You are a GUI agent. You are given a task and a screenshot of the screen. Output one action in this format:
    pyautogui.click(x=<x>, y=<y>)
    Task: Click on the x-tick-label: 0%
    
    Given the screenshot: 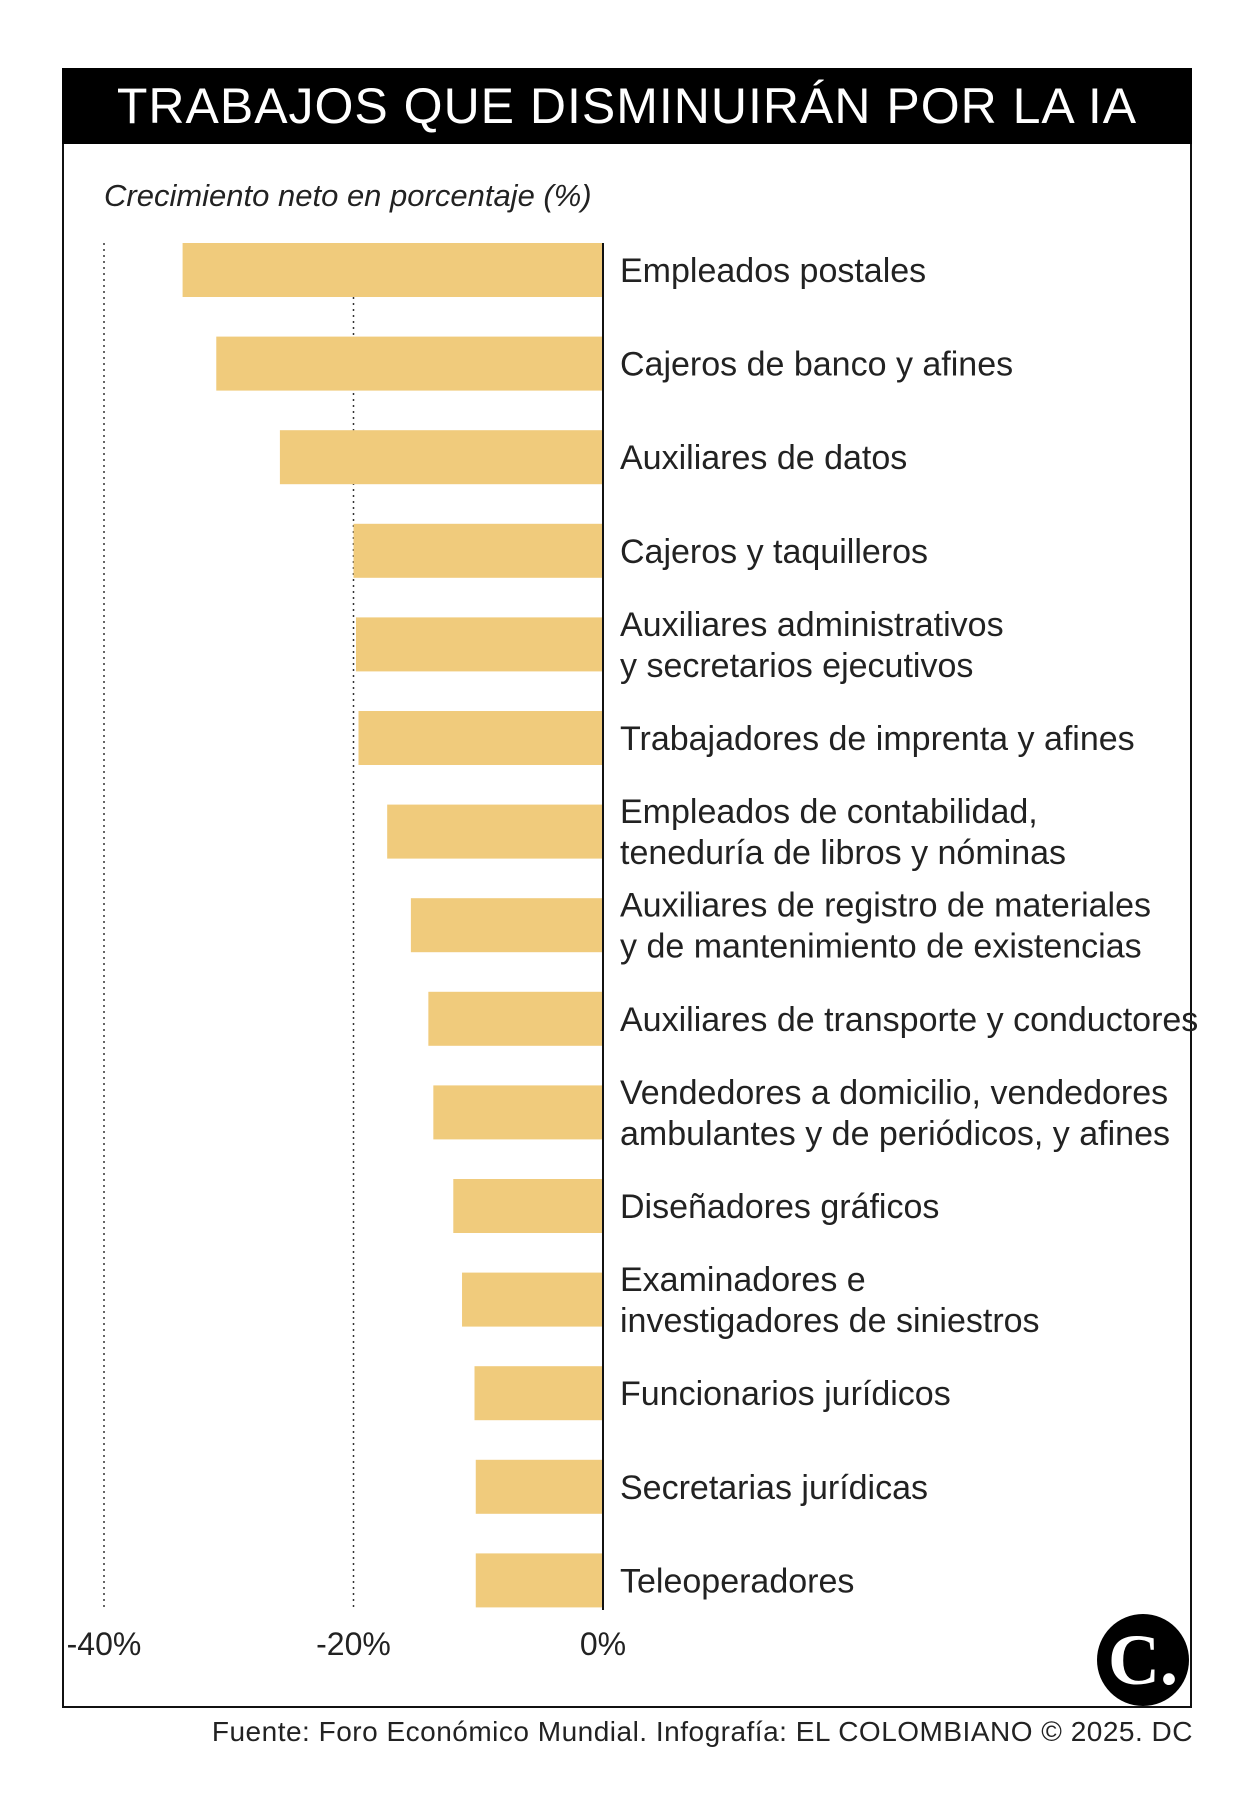 What is the action you would take?
    pyautogui.click(x=603, y=1644)
    